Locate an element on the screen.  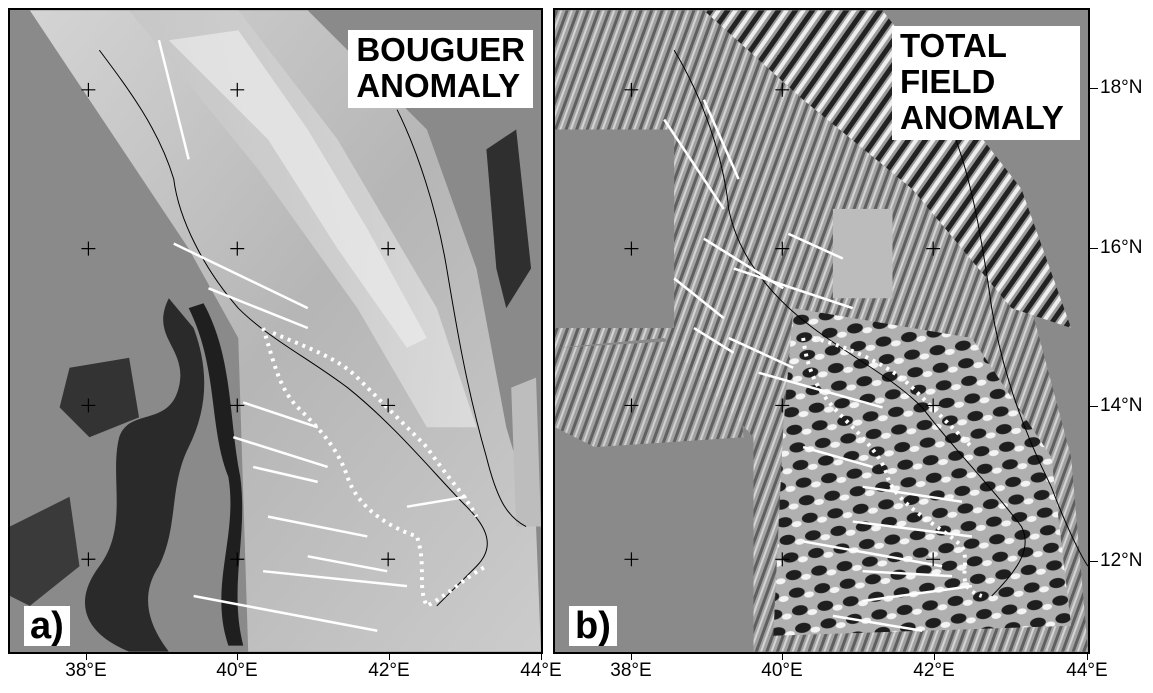
panel-letter: b) is located at coordinates (593, 626).